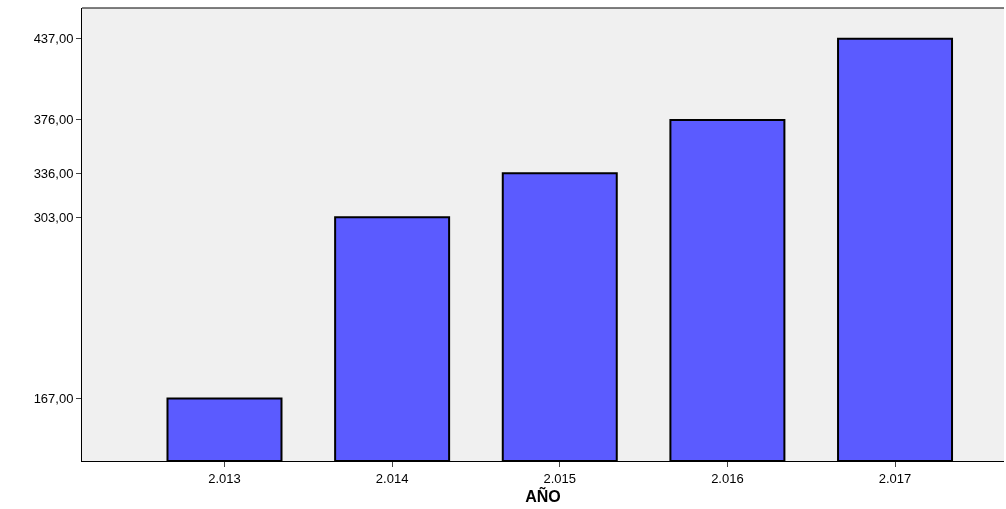 This screenshot has height=509, width=1006. What do you see at coordinates (53, 39) in the screenshot?
I see `y-tick-label: 437,00` at bounding box center [53, 39].